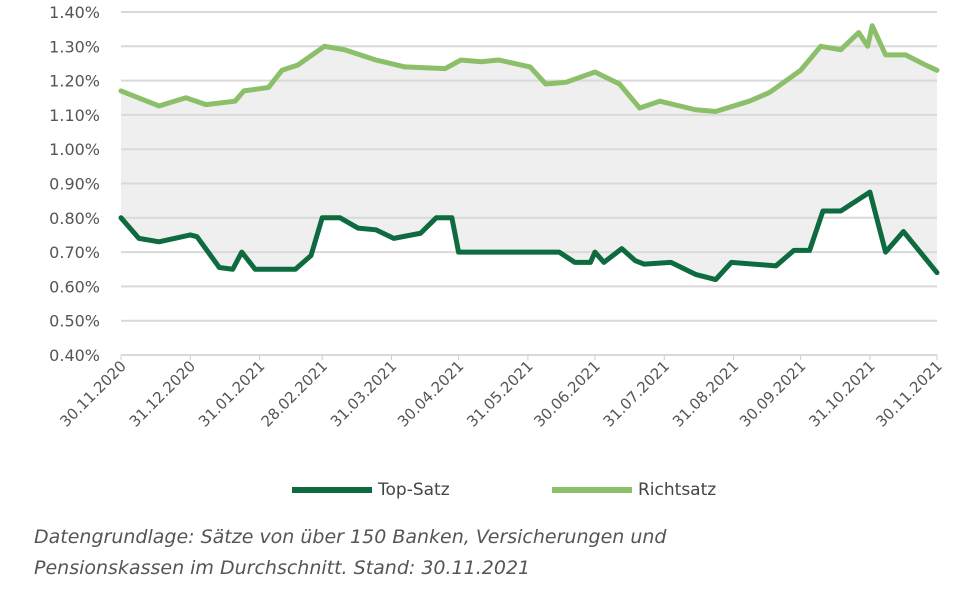  What do you see at coordinates (677, 490) in the screenshot?
I see `legend-label-richtsatz: Richtsatz` at bounding box center [677, 490].